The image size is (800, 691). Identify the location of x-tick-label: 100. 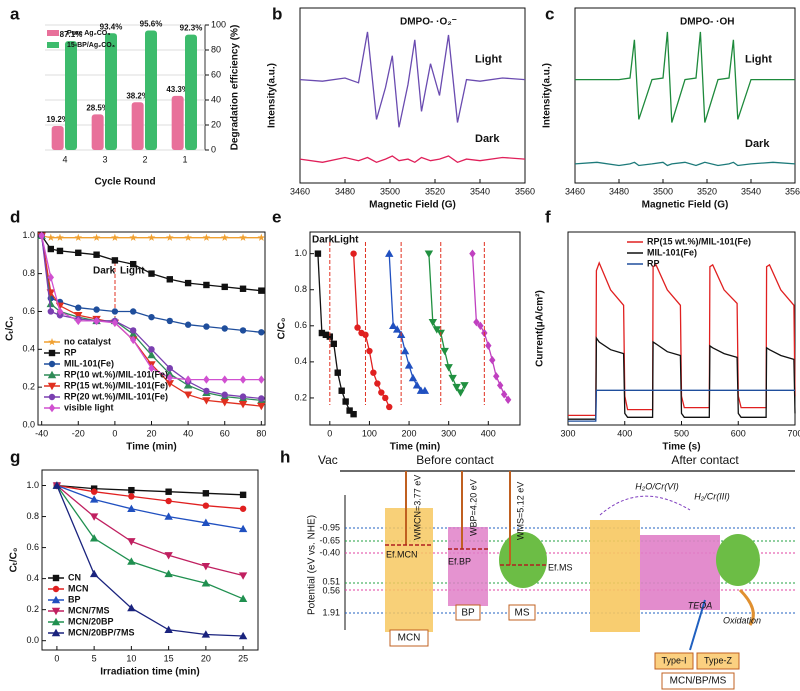
(369, 433).